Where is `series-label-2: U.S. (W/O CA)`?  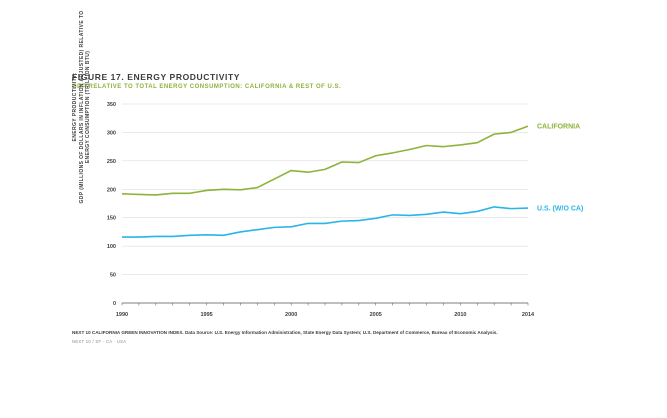
series-label-2: U.S. (W/O CA) is located at coordinates (560, 209).